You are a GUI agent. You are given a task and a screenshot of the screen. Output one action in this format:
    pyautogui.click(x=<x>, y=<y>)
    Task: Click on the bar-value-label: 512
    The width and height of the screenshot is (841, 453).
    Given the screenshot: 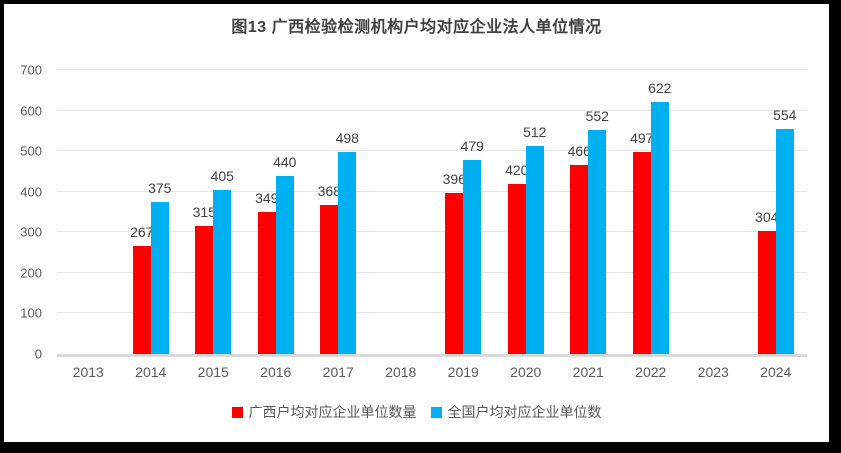 What is the action you would take?
    pyautogui.click(x=535, y=132)
    